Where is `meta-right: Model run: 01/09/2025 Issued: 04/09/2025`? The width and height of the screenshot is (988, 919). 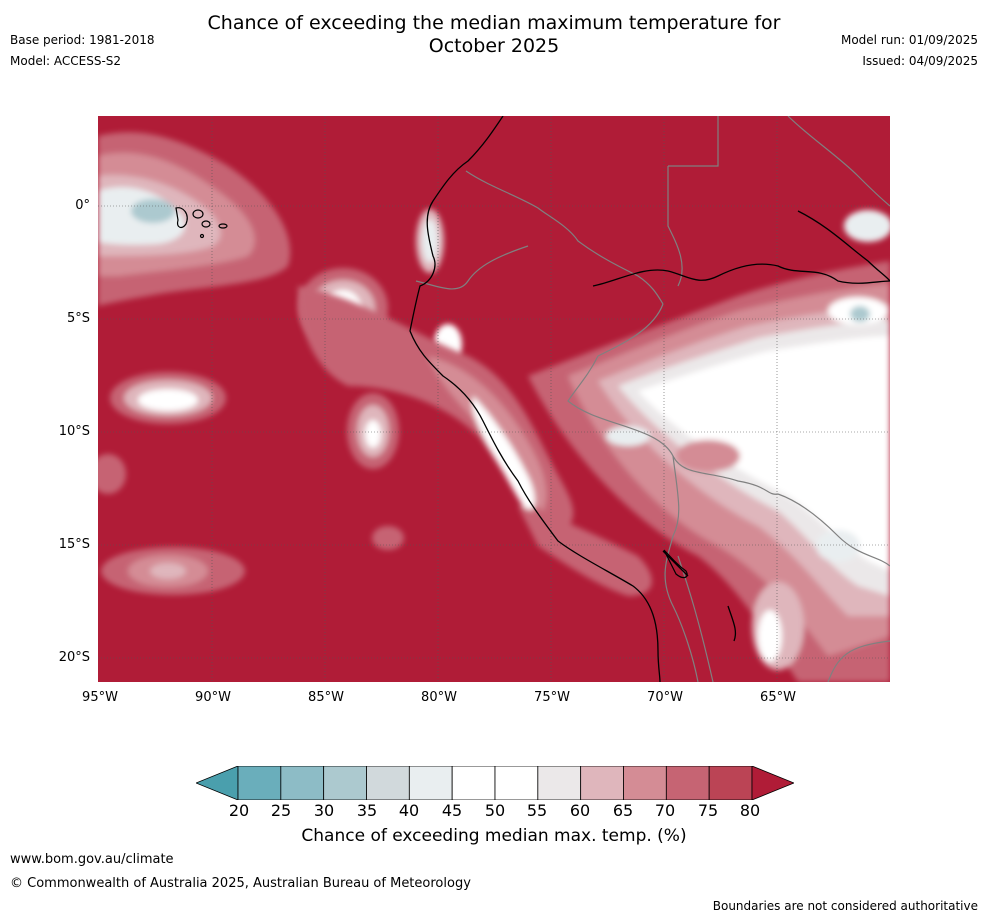 meta-right: Model run: 01/09/2025 Issued: 04/09/2025 is located at coordinates (909, 51).